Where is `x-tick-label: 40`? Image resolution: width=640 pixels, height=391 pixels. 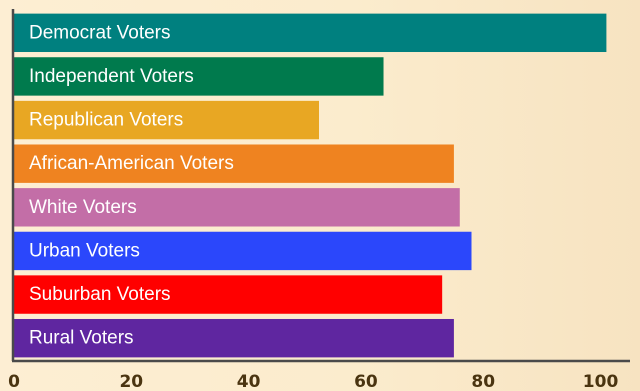 x-tick-label: 40 is located at coordinates (249, 381).